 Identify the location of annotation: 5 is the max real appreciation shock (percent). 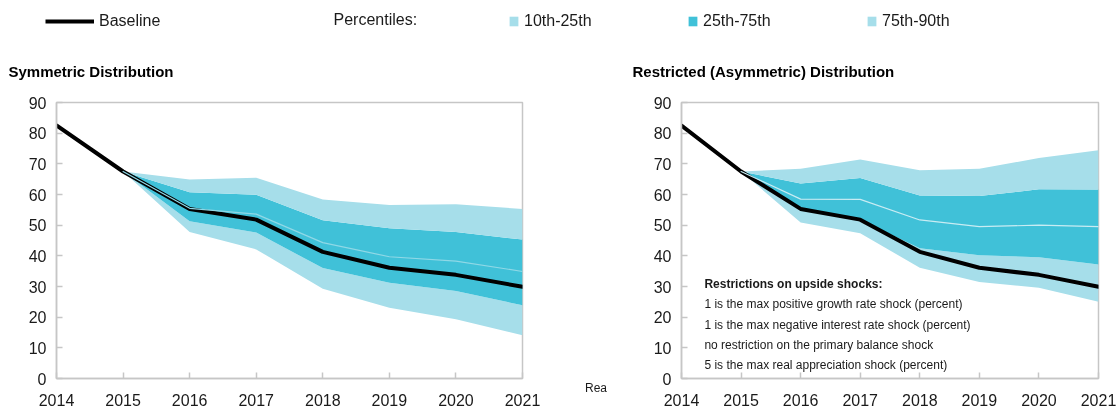
(826, 365).